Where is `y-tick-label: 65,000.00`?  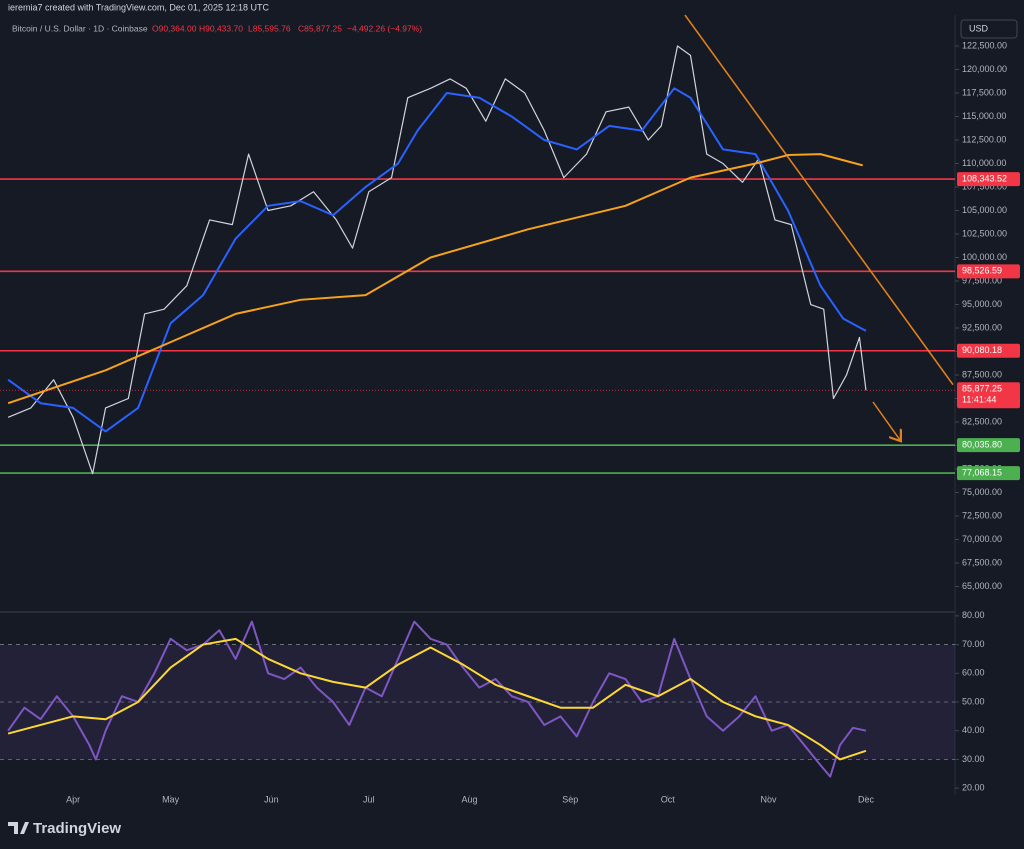
y-tick-label: 65,000.00 is located at coordinates (982, 586).